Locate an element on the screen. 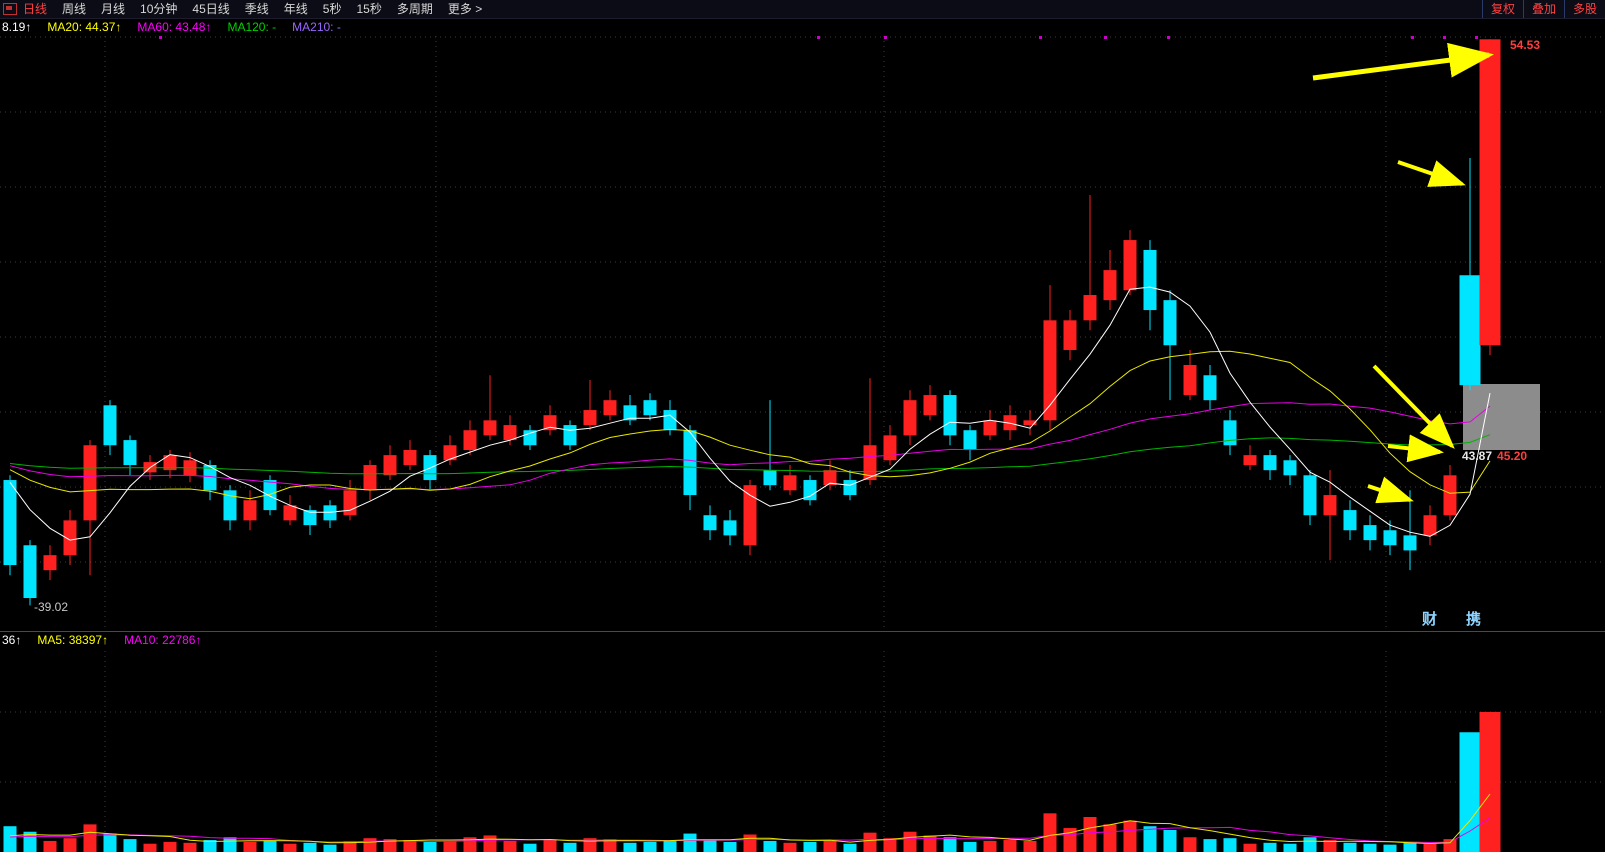  period-menu-item-7: 5秒 is located at coordinates (332, 9).